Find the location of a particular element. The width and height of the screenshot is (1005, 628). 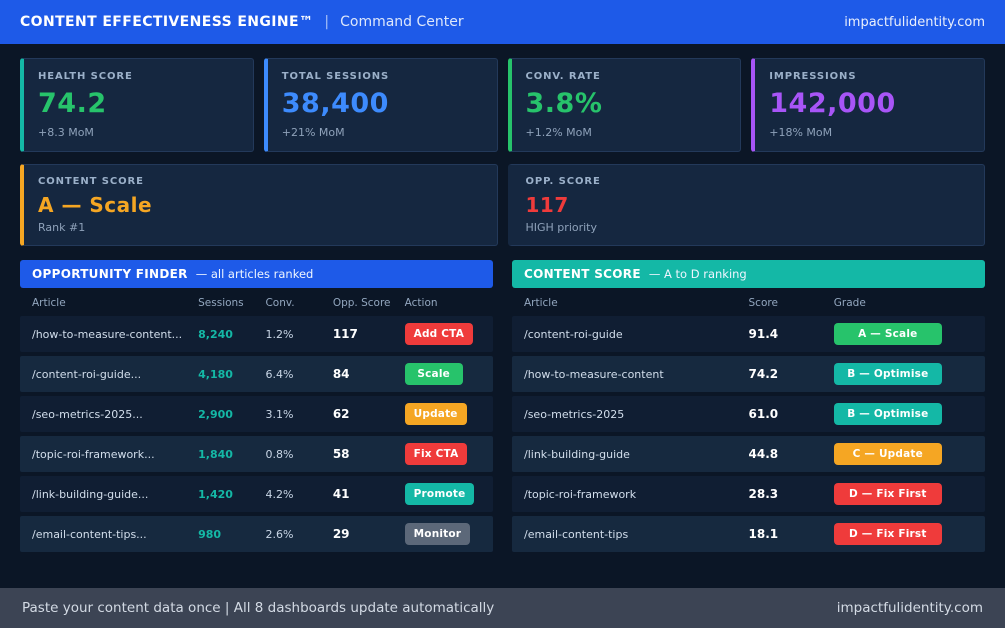

opp-score-value: 117 is located at coordinates (345, 334).